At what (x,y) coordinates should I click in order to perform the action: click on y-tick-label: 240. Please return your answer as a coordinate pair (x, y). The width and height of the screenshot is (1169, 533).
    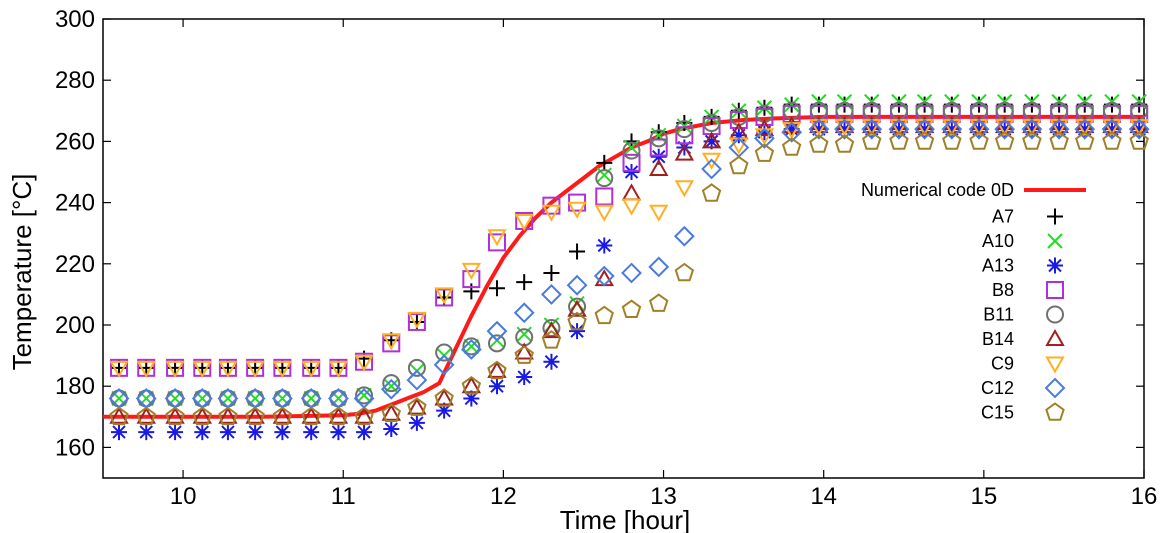
    Looking at the image, I should click on (75, 203).